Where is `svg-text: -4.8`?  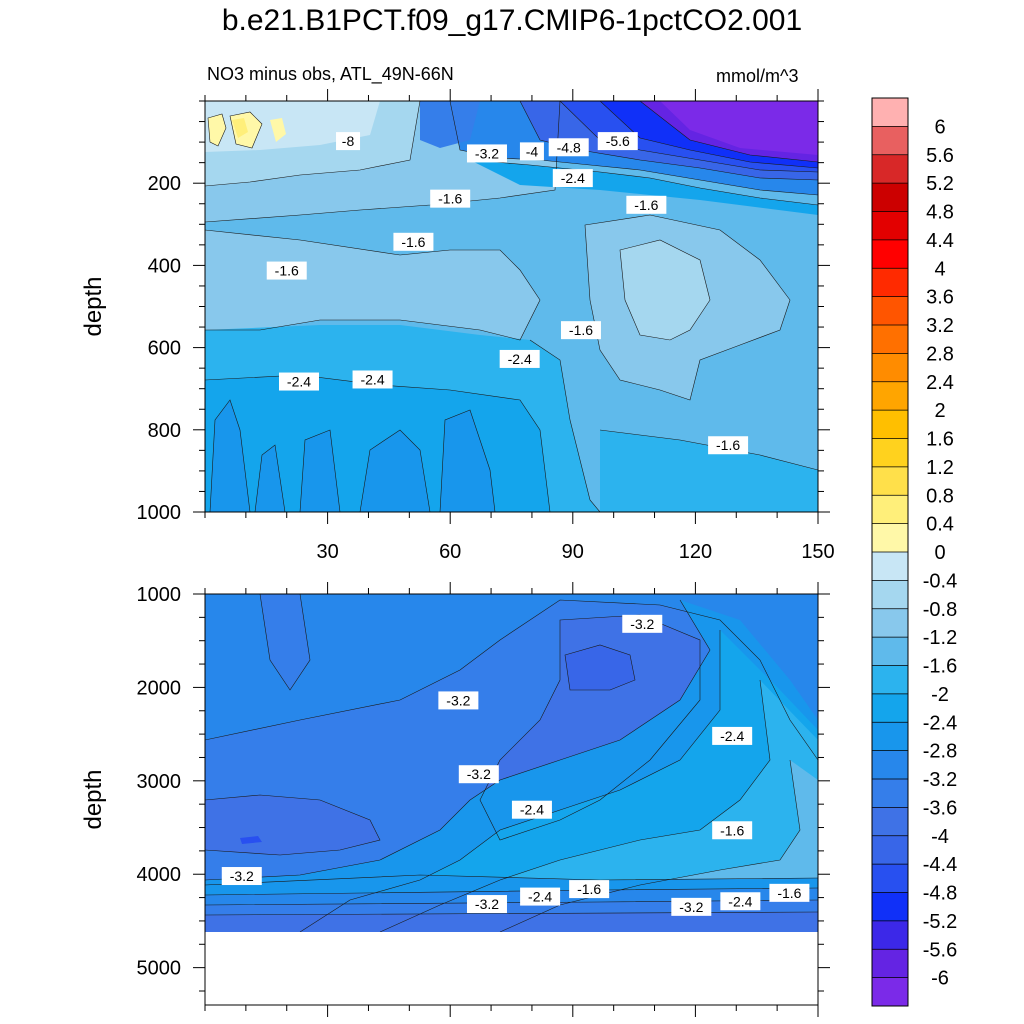 svg-text: -4.8 is located at coordinates (569, 147).